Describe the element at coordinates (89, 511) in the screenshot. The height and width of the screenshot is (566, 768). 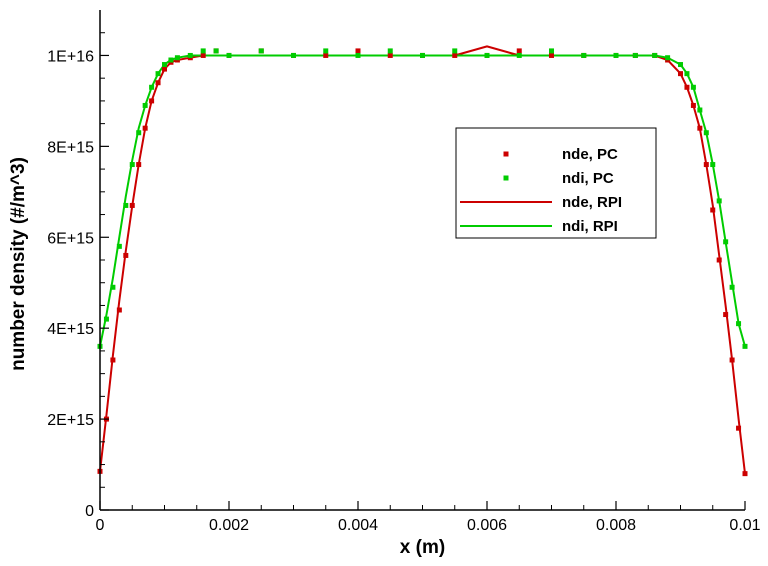
I see `y-tick-label: 0` at that location.